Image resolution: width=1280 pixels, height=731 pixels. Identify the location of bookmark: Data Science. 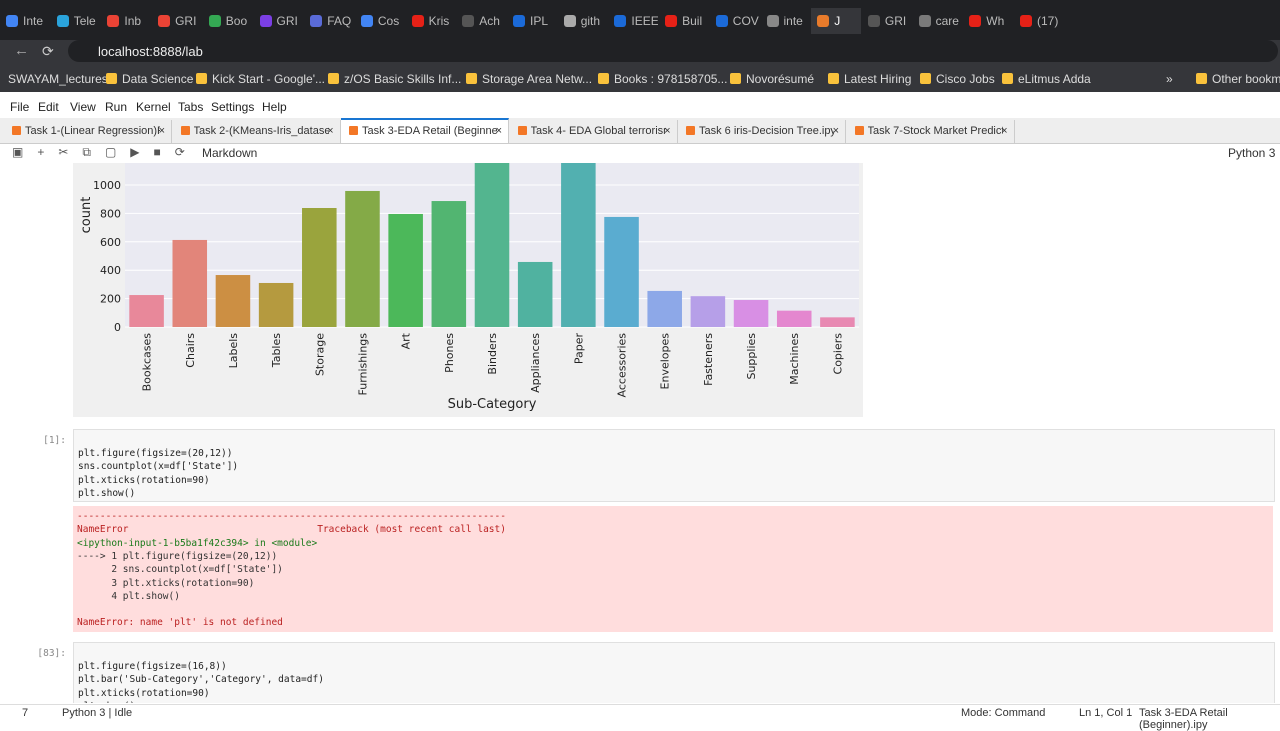
(149, 79).